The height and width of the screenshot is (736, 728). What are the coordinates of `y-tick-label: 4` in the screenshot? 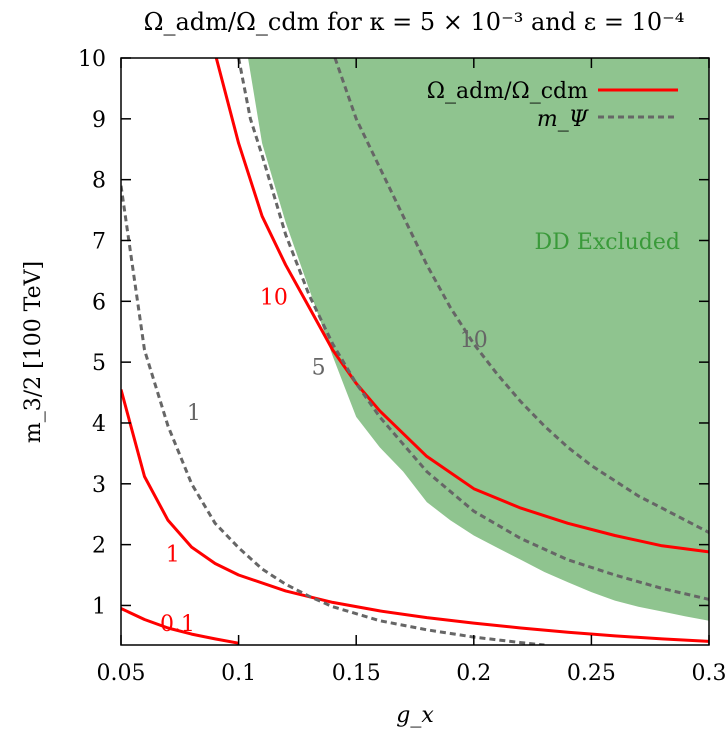 It's located at (99, 424).